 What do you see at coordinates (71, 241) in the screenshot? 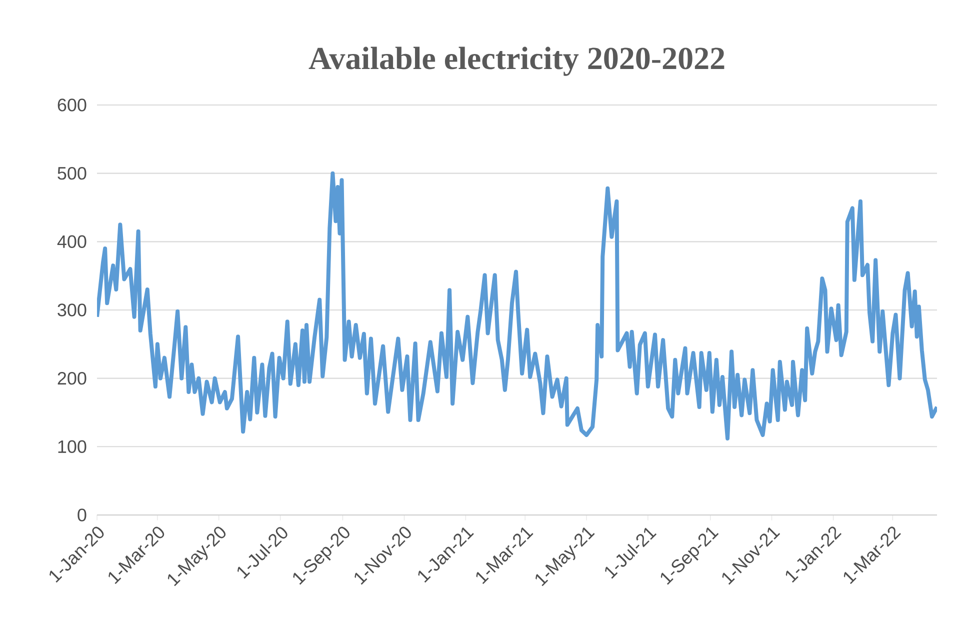
I see `y-tick-label: 400` at bounding box center [71, 241].